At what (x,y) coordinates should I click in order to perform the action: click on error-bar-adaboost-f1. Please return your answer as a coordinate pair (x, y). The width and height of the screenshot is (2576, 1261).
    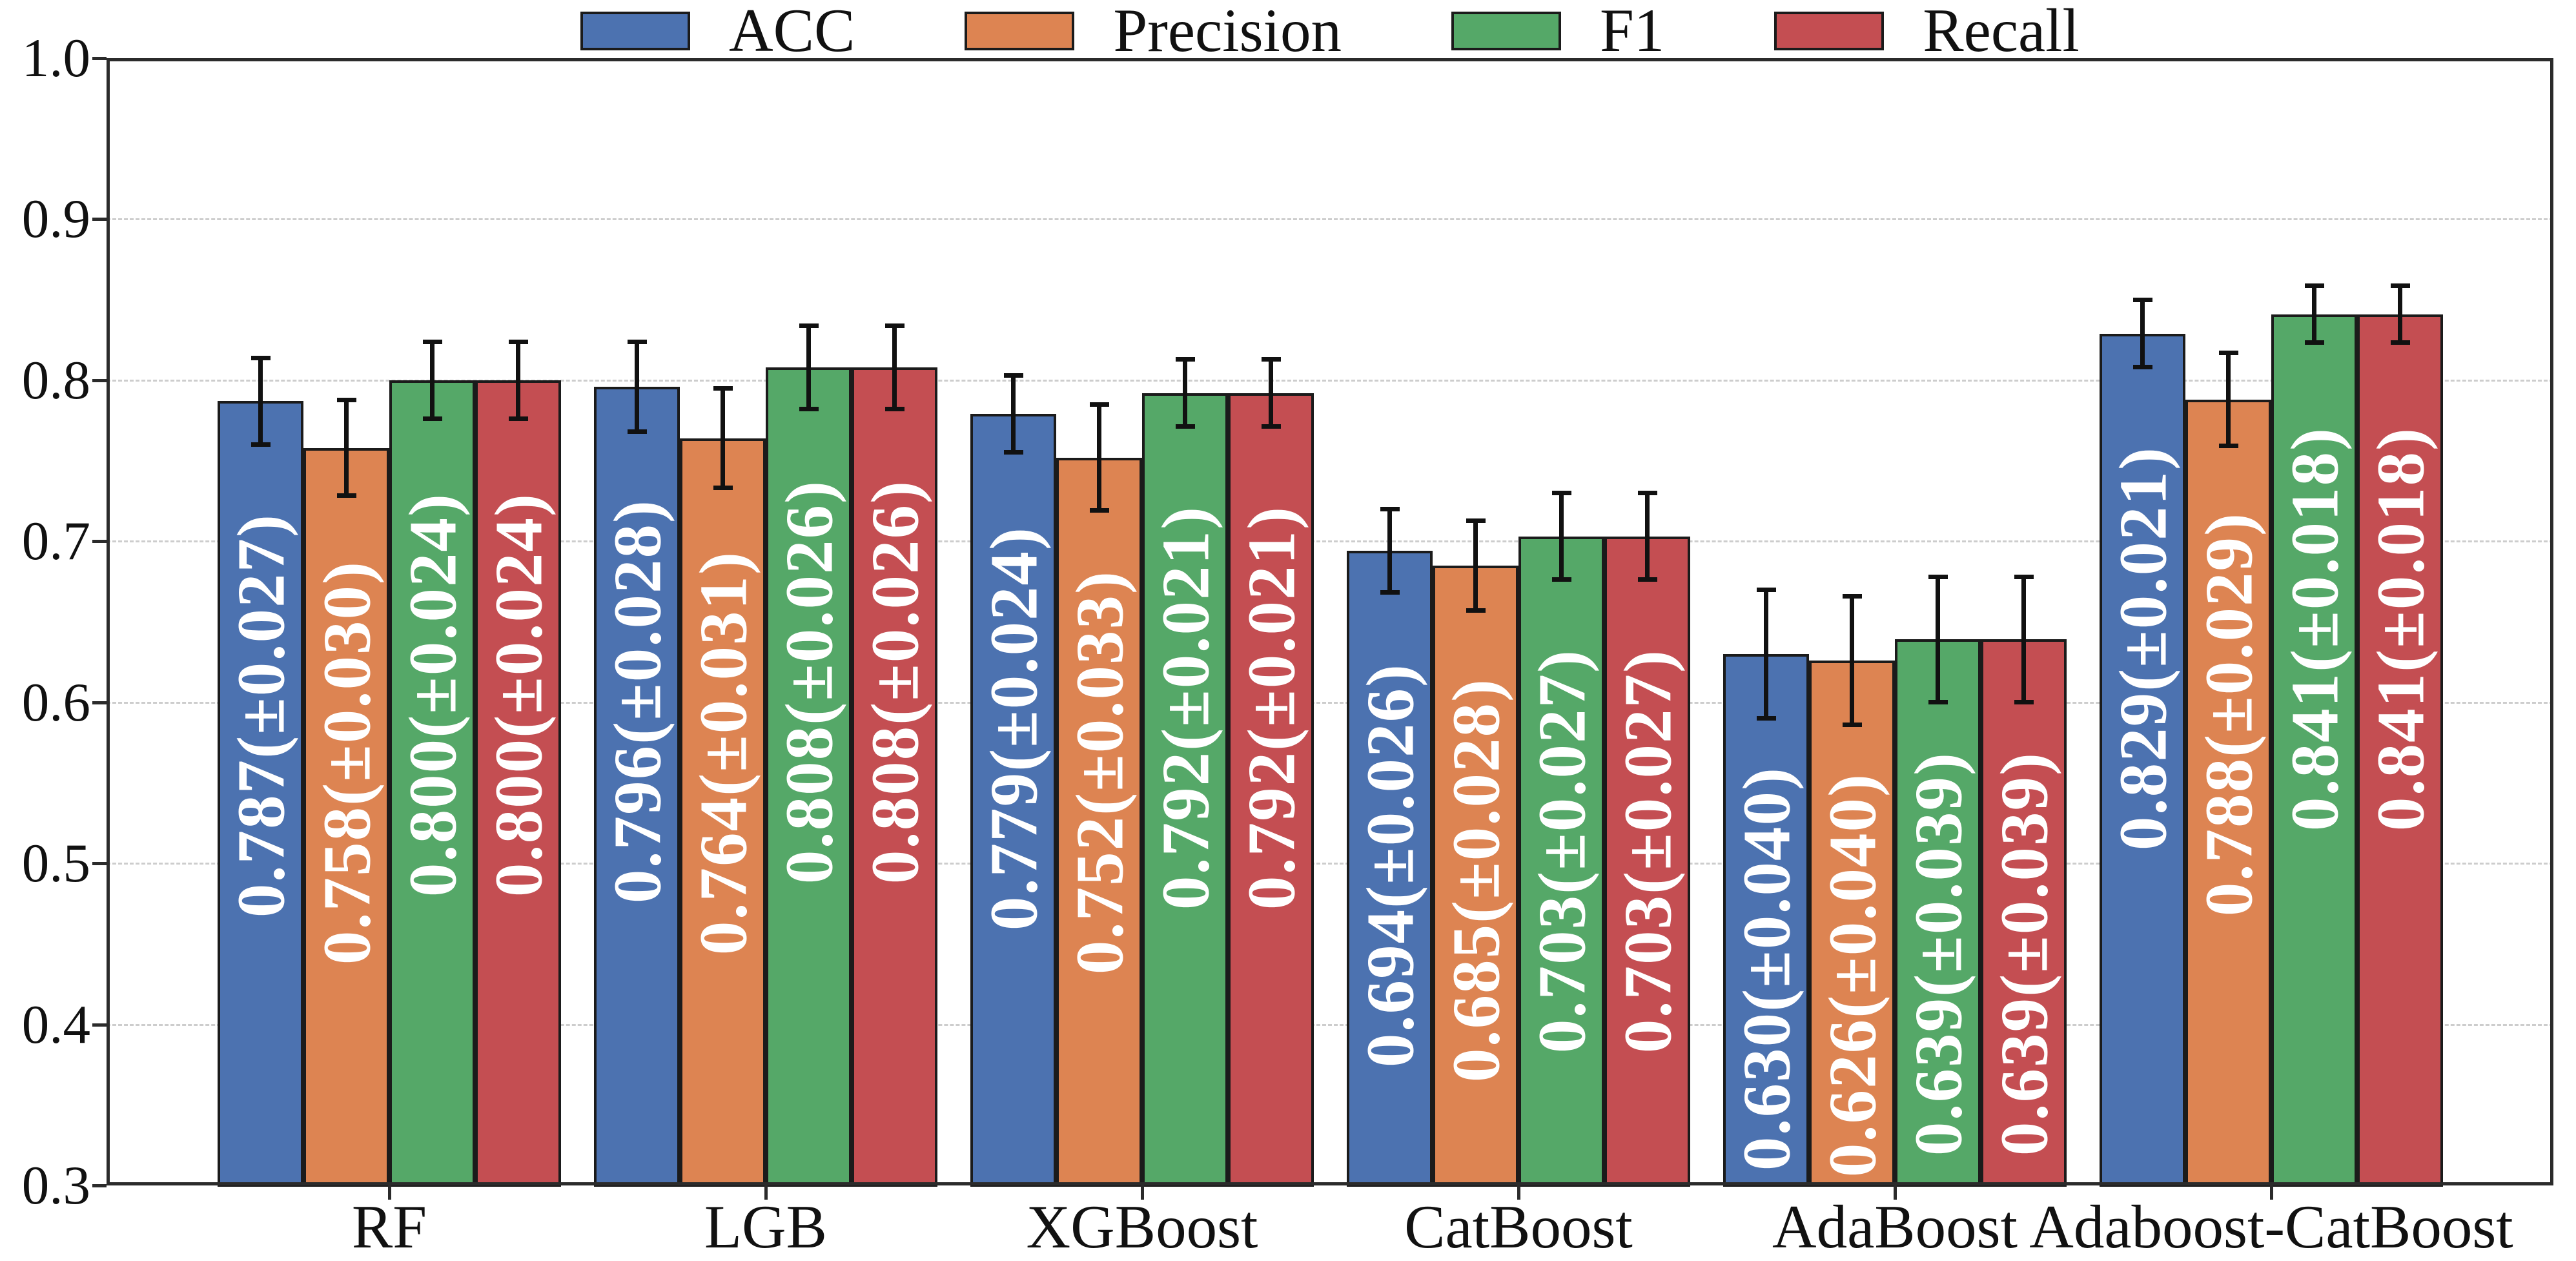
    Looking at the image, I should click on (1938, 639).